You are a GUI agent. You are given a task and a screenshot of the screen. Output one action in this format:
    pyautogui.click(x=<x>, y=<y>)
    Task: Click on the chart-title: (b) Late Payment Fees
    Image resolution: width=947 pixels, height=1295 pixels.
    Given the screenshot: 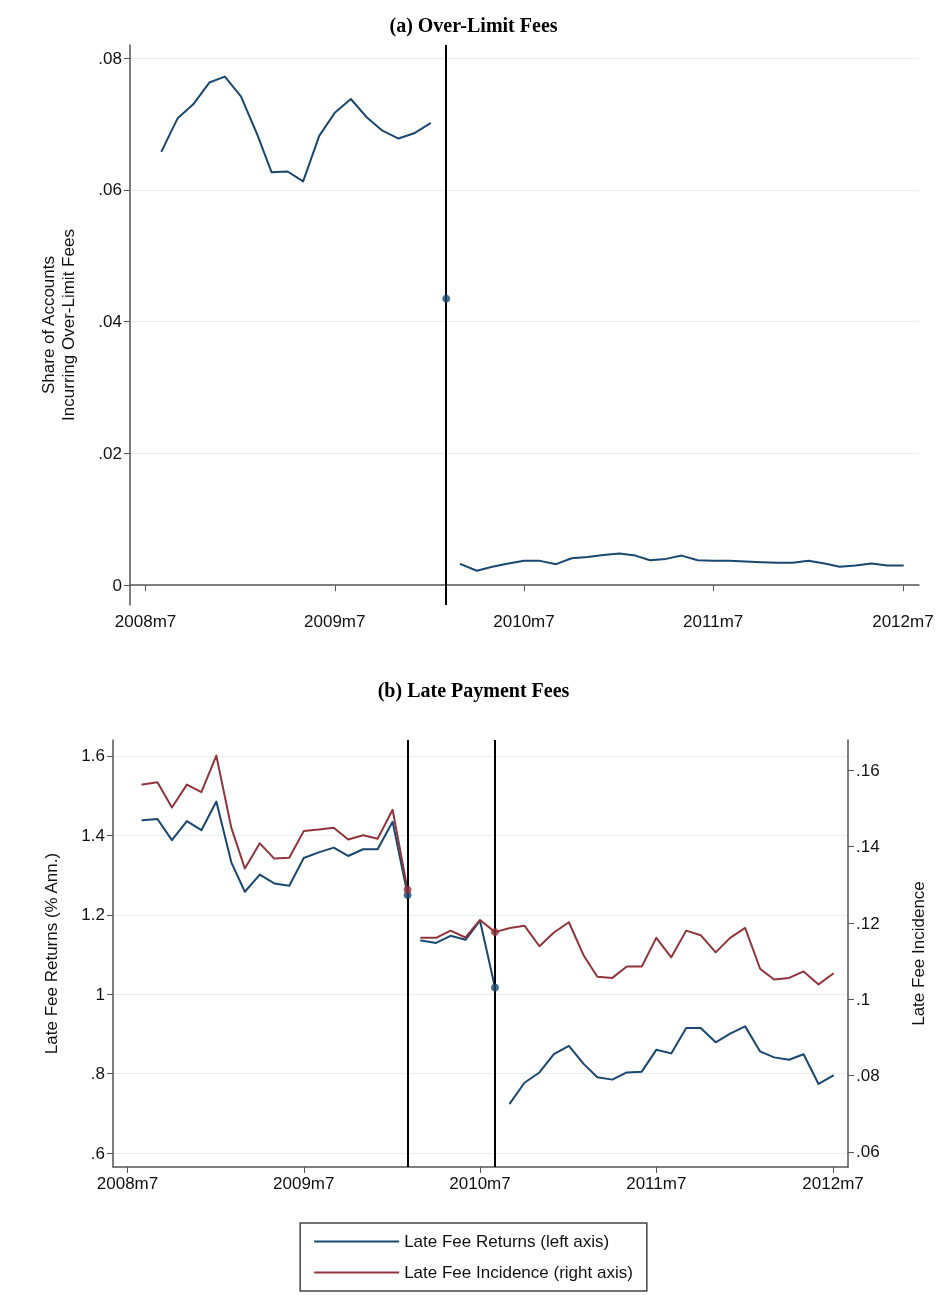 What is the action you would take?
    pyautogui.click(x=473, y=690)
    